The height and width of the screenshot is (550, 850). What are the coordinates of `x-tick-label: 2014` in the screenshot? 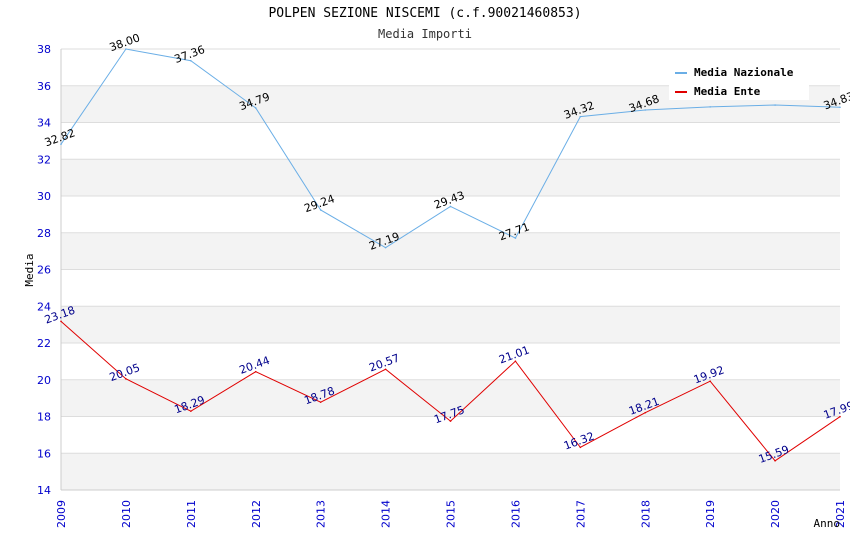 It's located at (386, 514).